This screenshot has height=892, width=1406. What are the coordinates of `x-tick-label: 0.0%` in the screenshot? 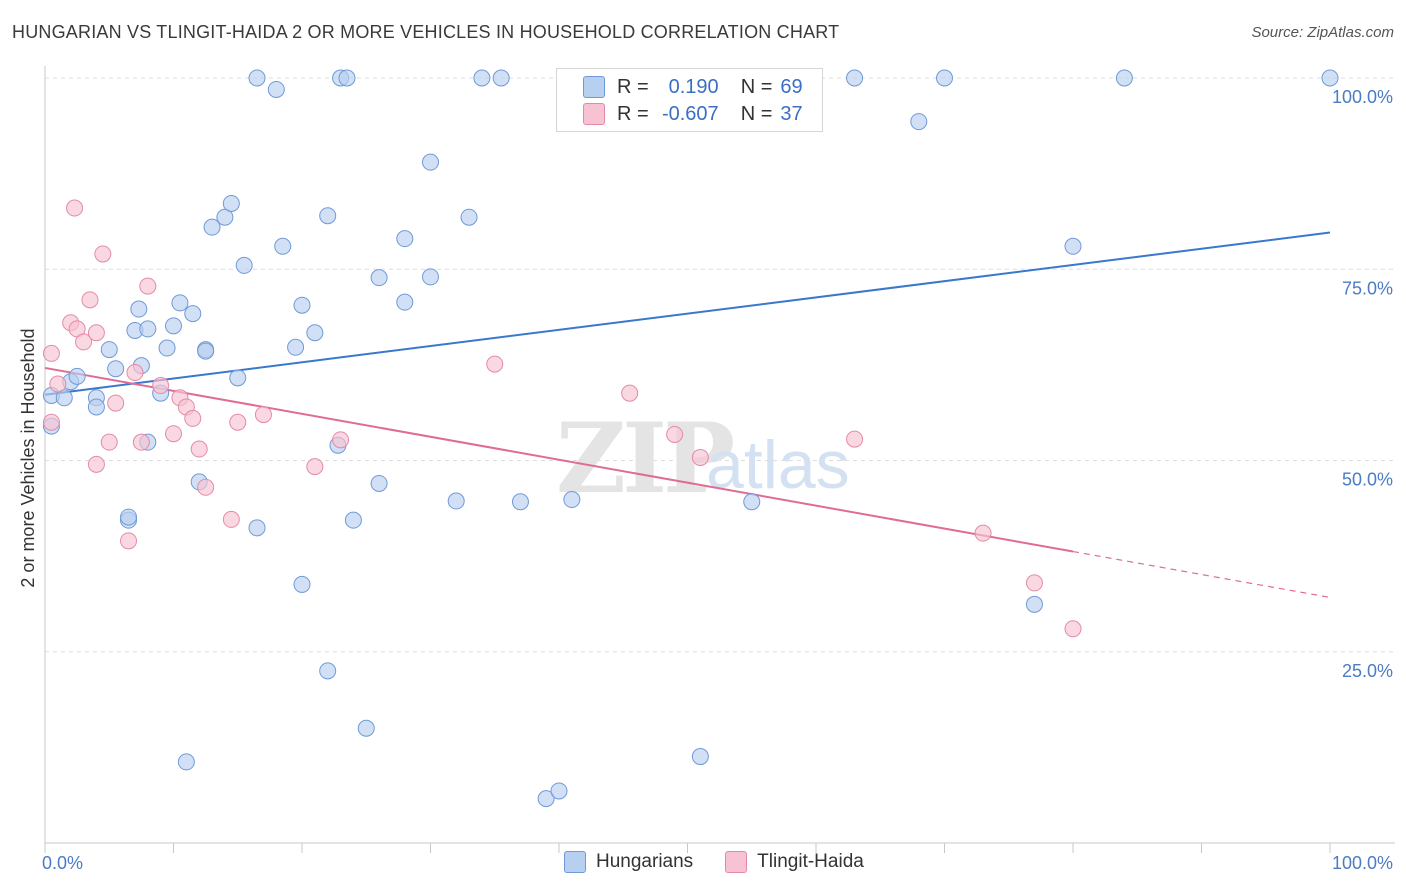 It's located at (62, 863).